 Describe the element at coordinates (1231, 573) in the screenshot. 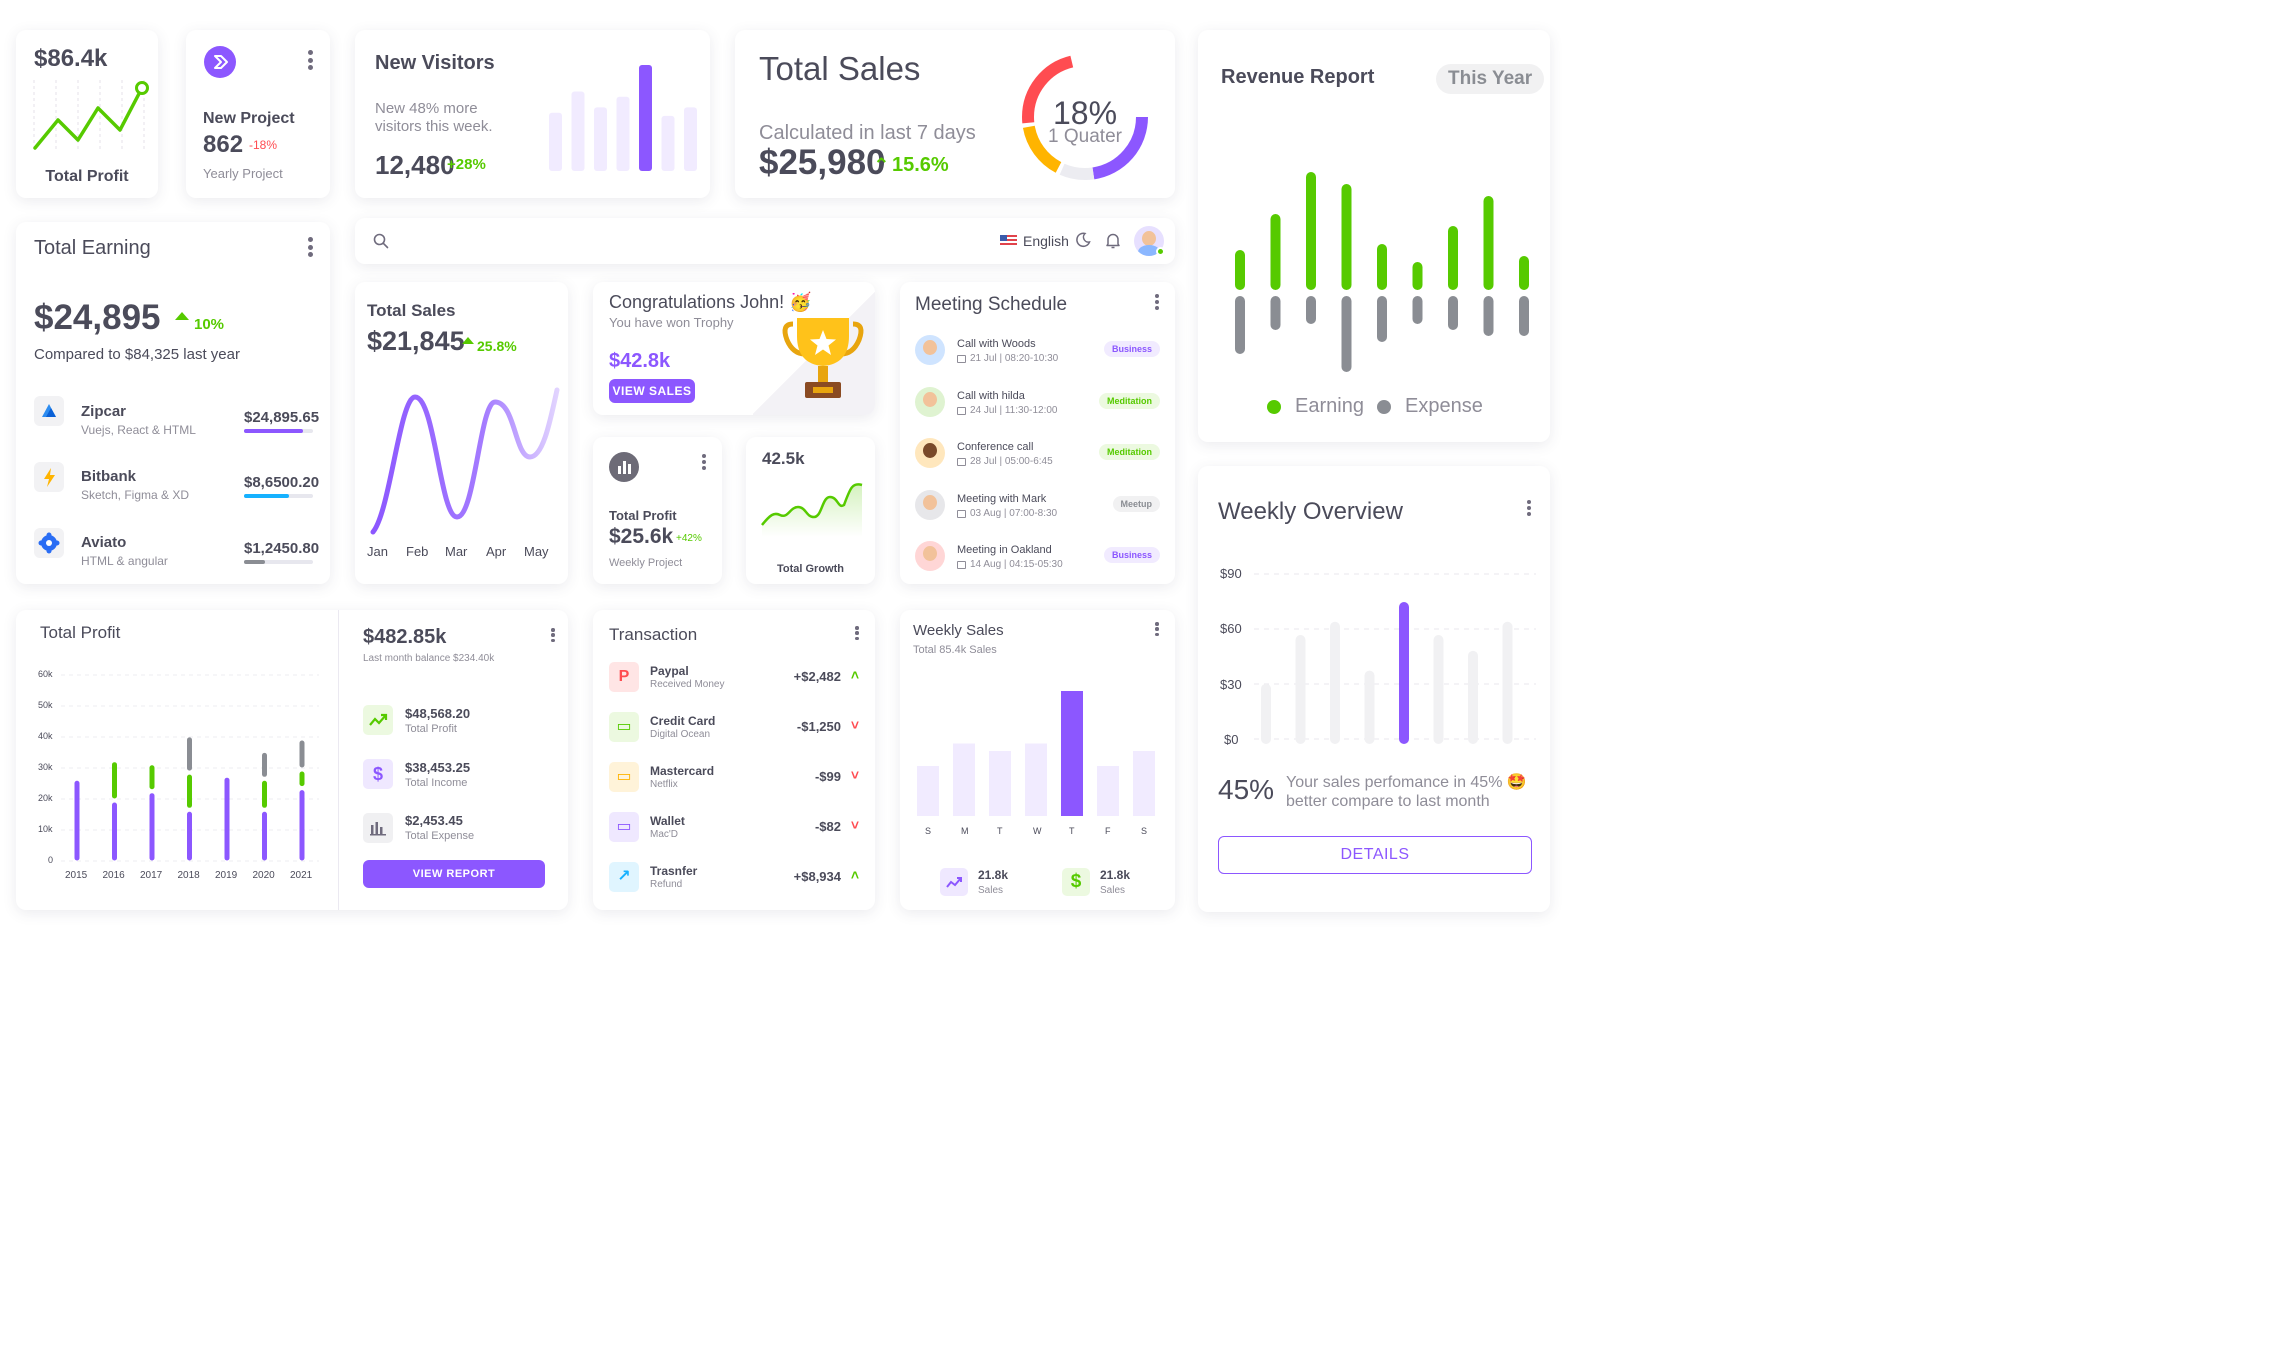

I see `y-tick-label: $90` at that location.